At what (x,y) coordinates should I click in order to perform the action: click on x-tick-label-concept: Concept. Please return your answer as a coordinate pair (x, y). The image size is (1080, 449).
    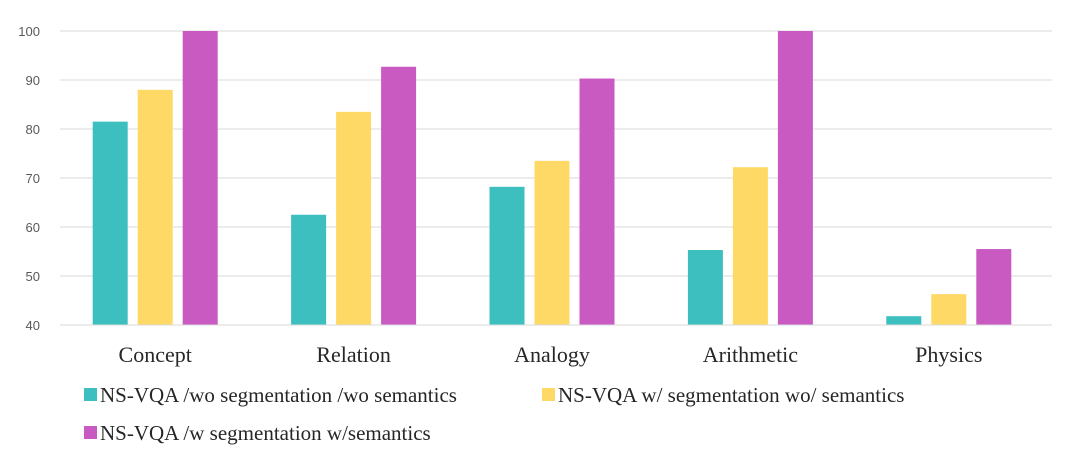
    Looking at the image, I should click on (155, 354).